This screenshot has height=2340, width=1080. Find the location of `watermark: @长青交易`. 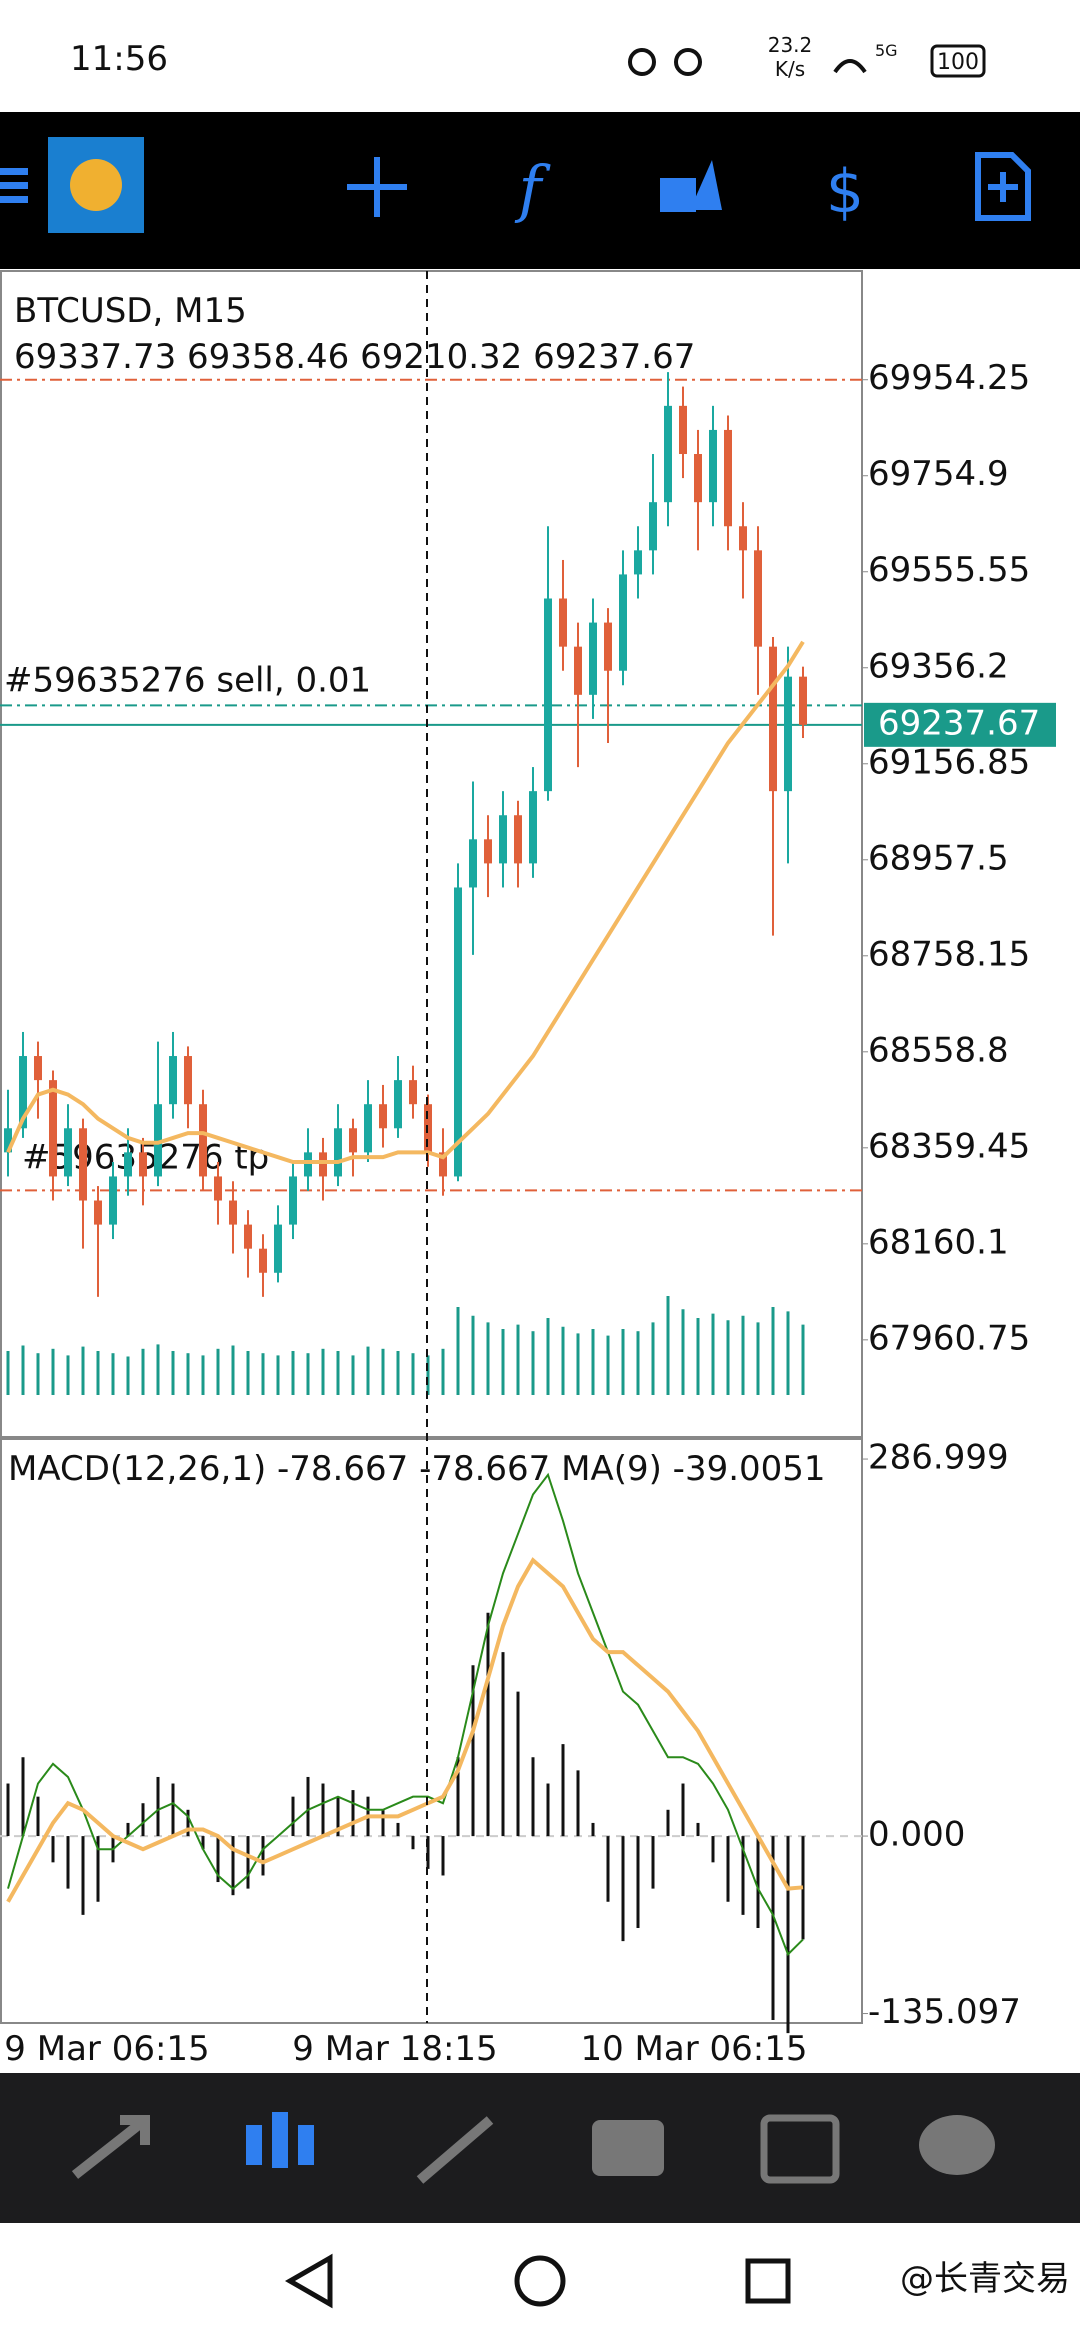

watermark: @长青交易 is located at coordinates (985, 2279).